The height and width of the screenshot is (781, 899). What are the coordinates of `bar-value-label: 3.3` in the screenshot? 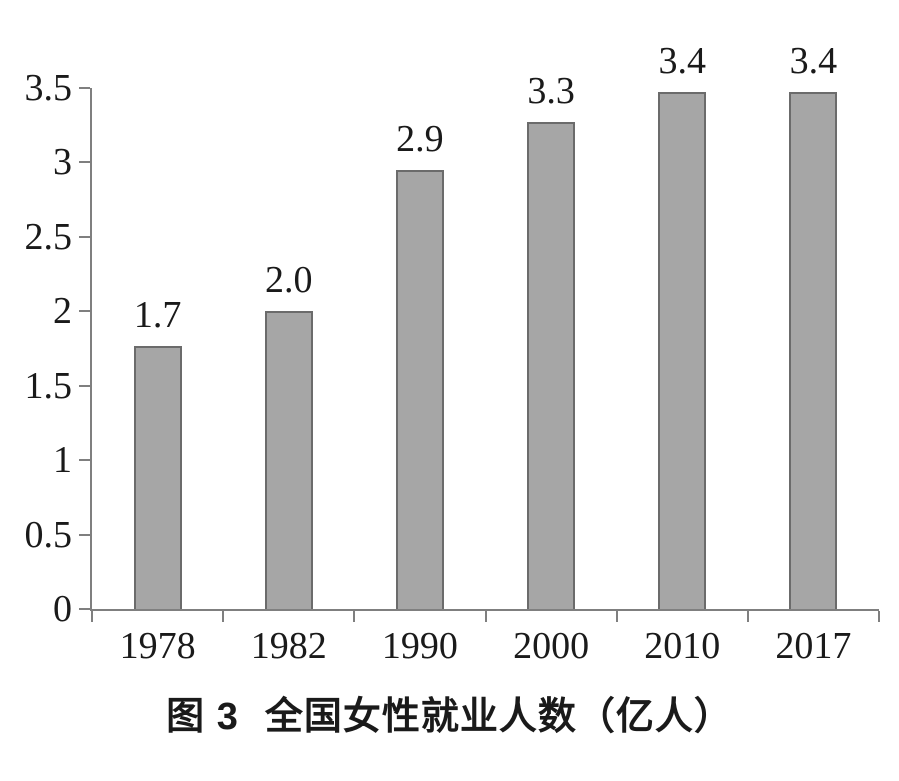 It's located at (551, 91).